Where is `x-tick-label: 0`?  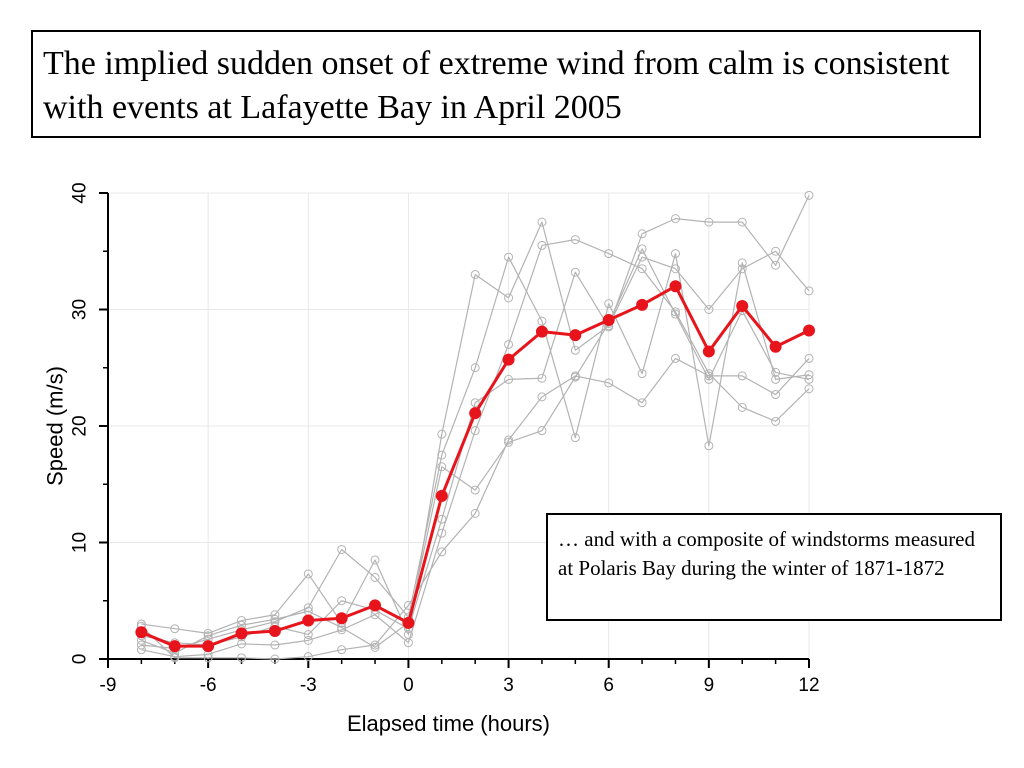 x-tick-label: 0 is located at coordinates (408, 685).